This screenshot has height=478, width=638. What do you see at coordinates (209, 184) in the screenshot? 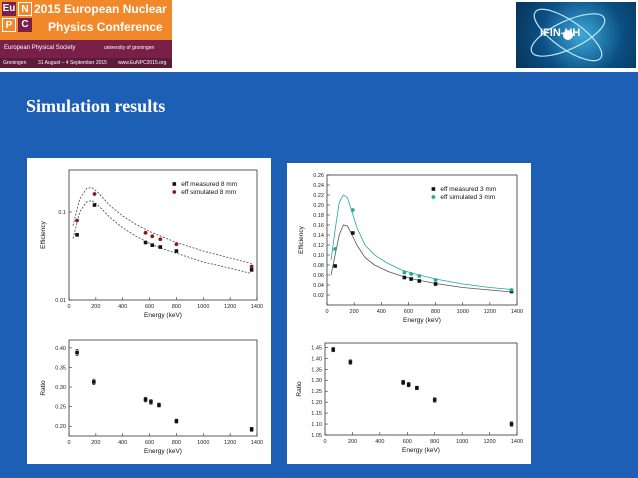
I see `legend-label: eff measured 8 mm` at bounding box center [209, 184].